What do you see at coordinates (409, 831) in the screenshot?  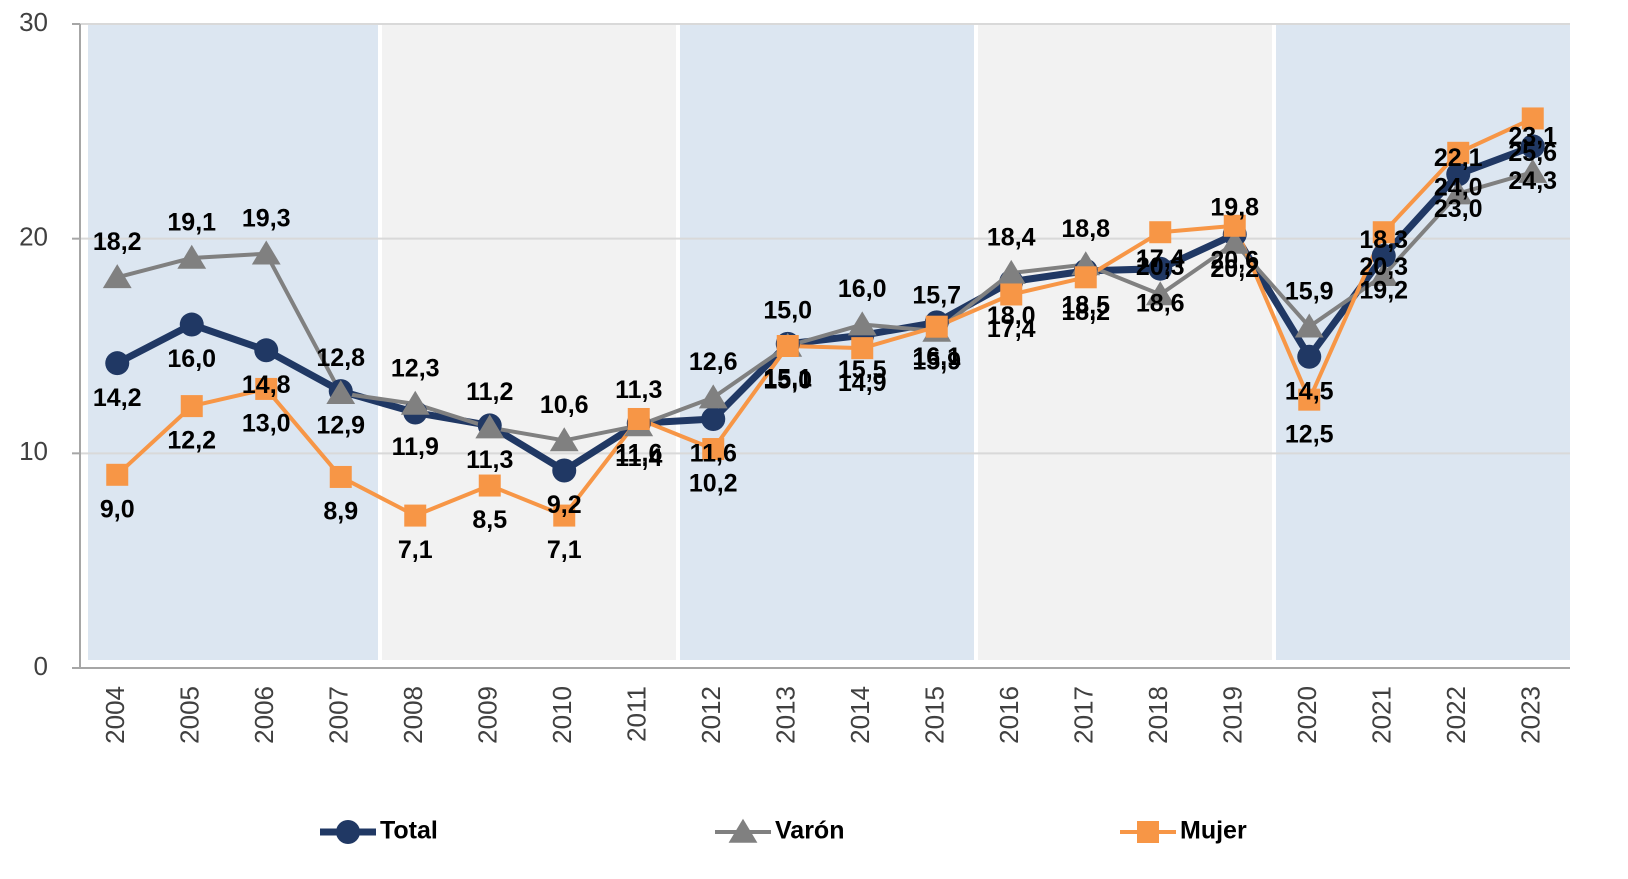 I see `legend-label: Total` at bounding box center [409, 831].